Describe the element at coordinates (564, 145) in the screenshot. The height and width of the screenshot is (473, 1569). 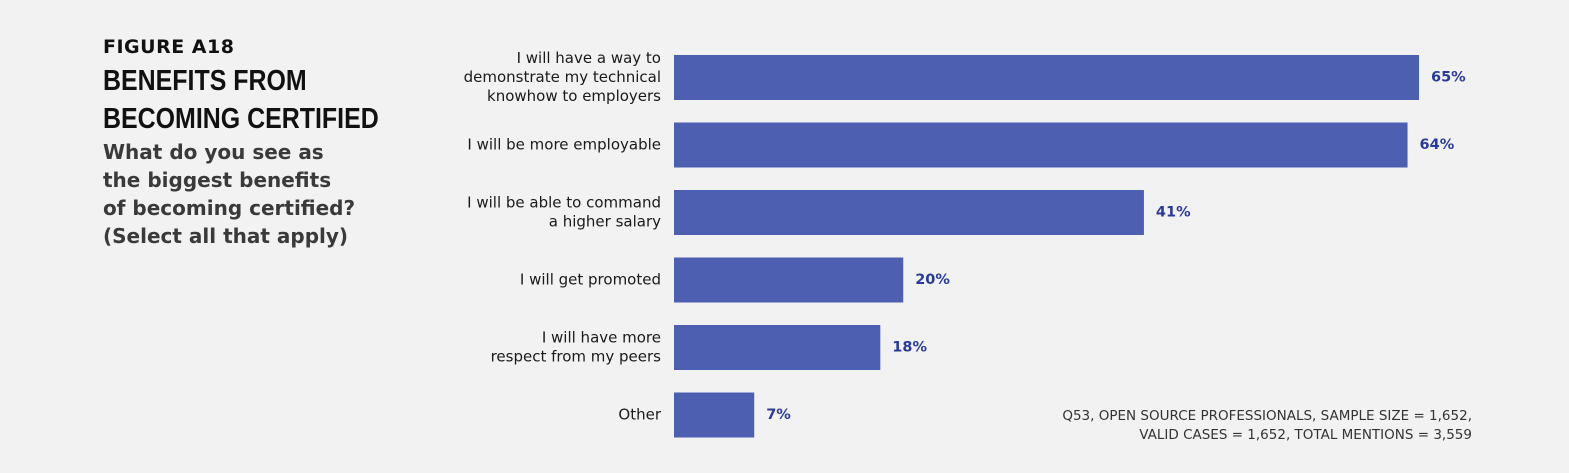
I see `category-label-1: I will be more employable` at that location.